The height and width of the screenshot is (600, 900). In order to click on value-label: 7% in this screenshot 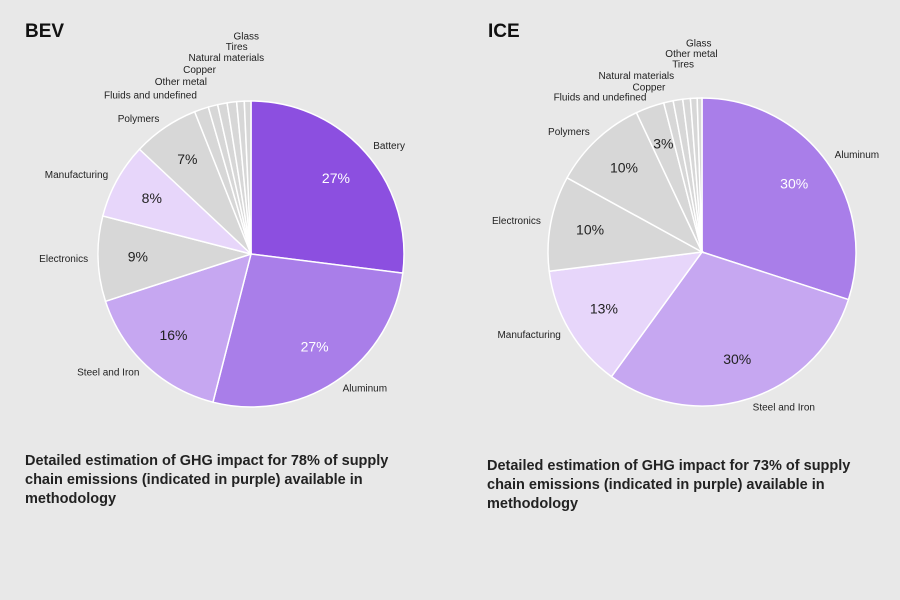, I will do `click(187, 159)`.